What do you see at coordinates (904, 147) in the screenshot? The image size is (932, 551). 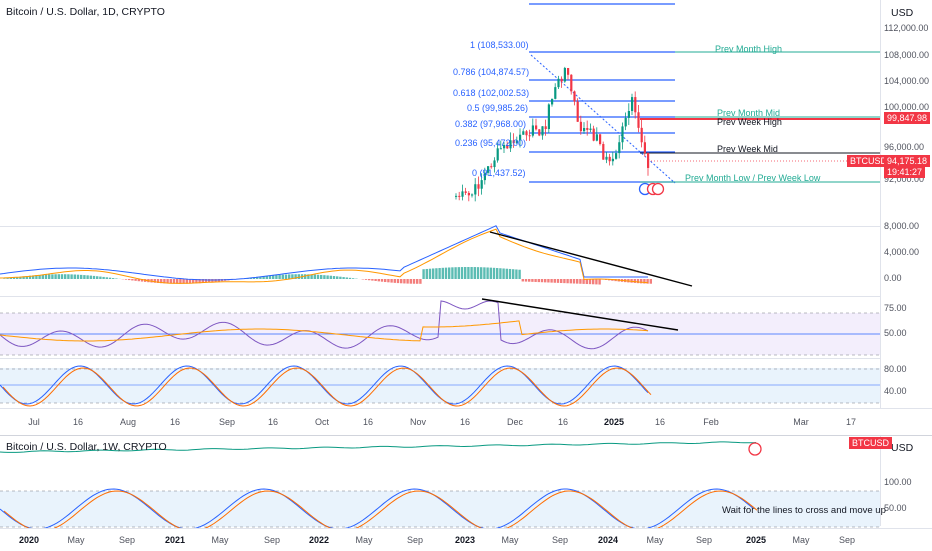 I see `price-tick: 96,000.00` at bounding box center [904, 147].